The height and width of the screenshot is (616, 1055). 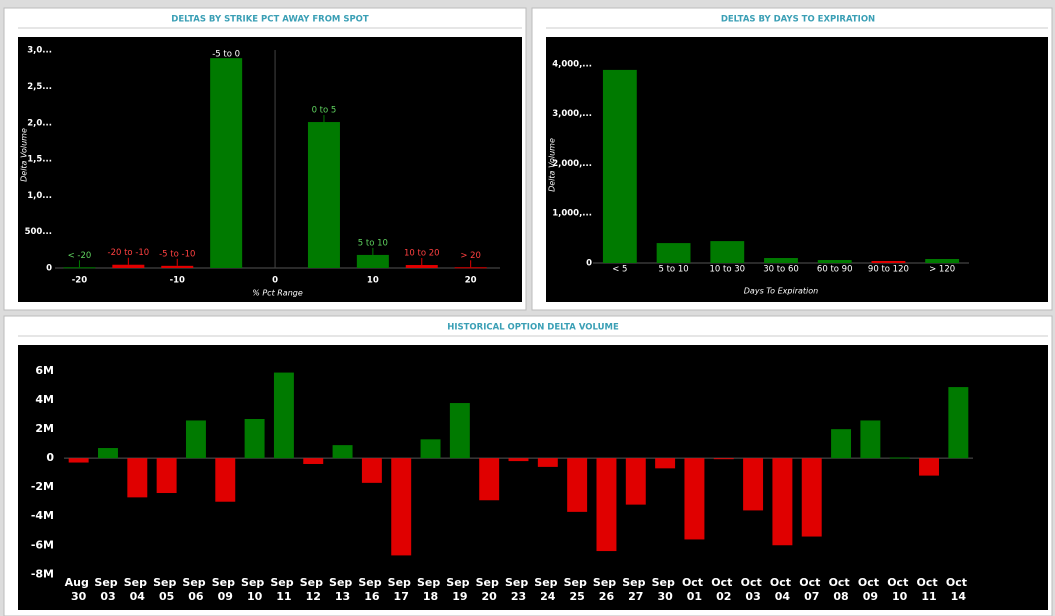 What do you see at coordinates (371, 589) in the screenshot?
I see `x-tick-label: Sep 16` at bounding box center [371, 589].